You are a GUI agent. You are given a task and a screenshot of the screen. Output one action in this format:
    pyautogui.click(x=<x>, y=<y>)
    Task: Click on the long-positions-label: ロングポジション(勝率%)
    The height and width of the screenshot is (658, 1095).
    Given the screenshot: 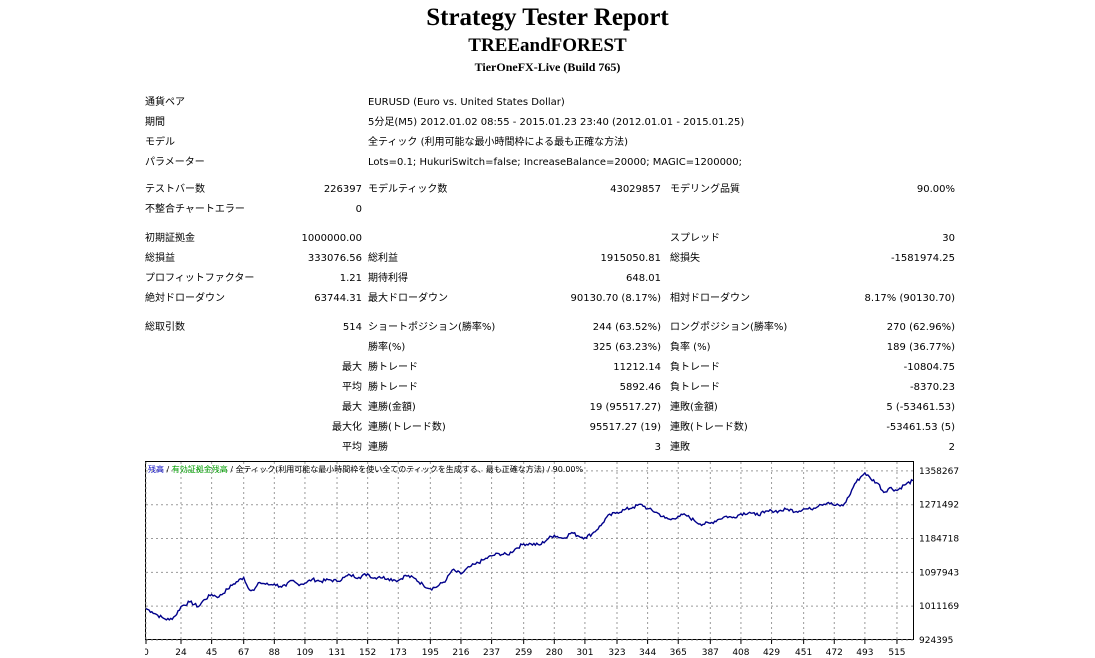 What is the action you would take?
    pyautogui.click(x=729, y=327)
    